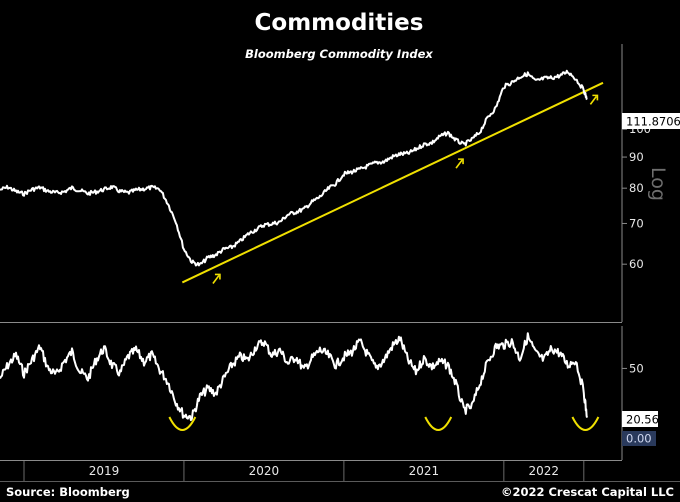  Describe the element at coordinates (264, 471) in the screenshot. I see `year-label: 2020` at that location.